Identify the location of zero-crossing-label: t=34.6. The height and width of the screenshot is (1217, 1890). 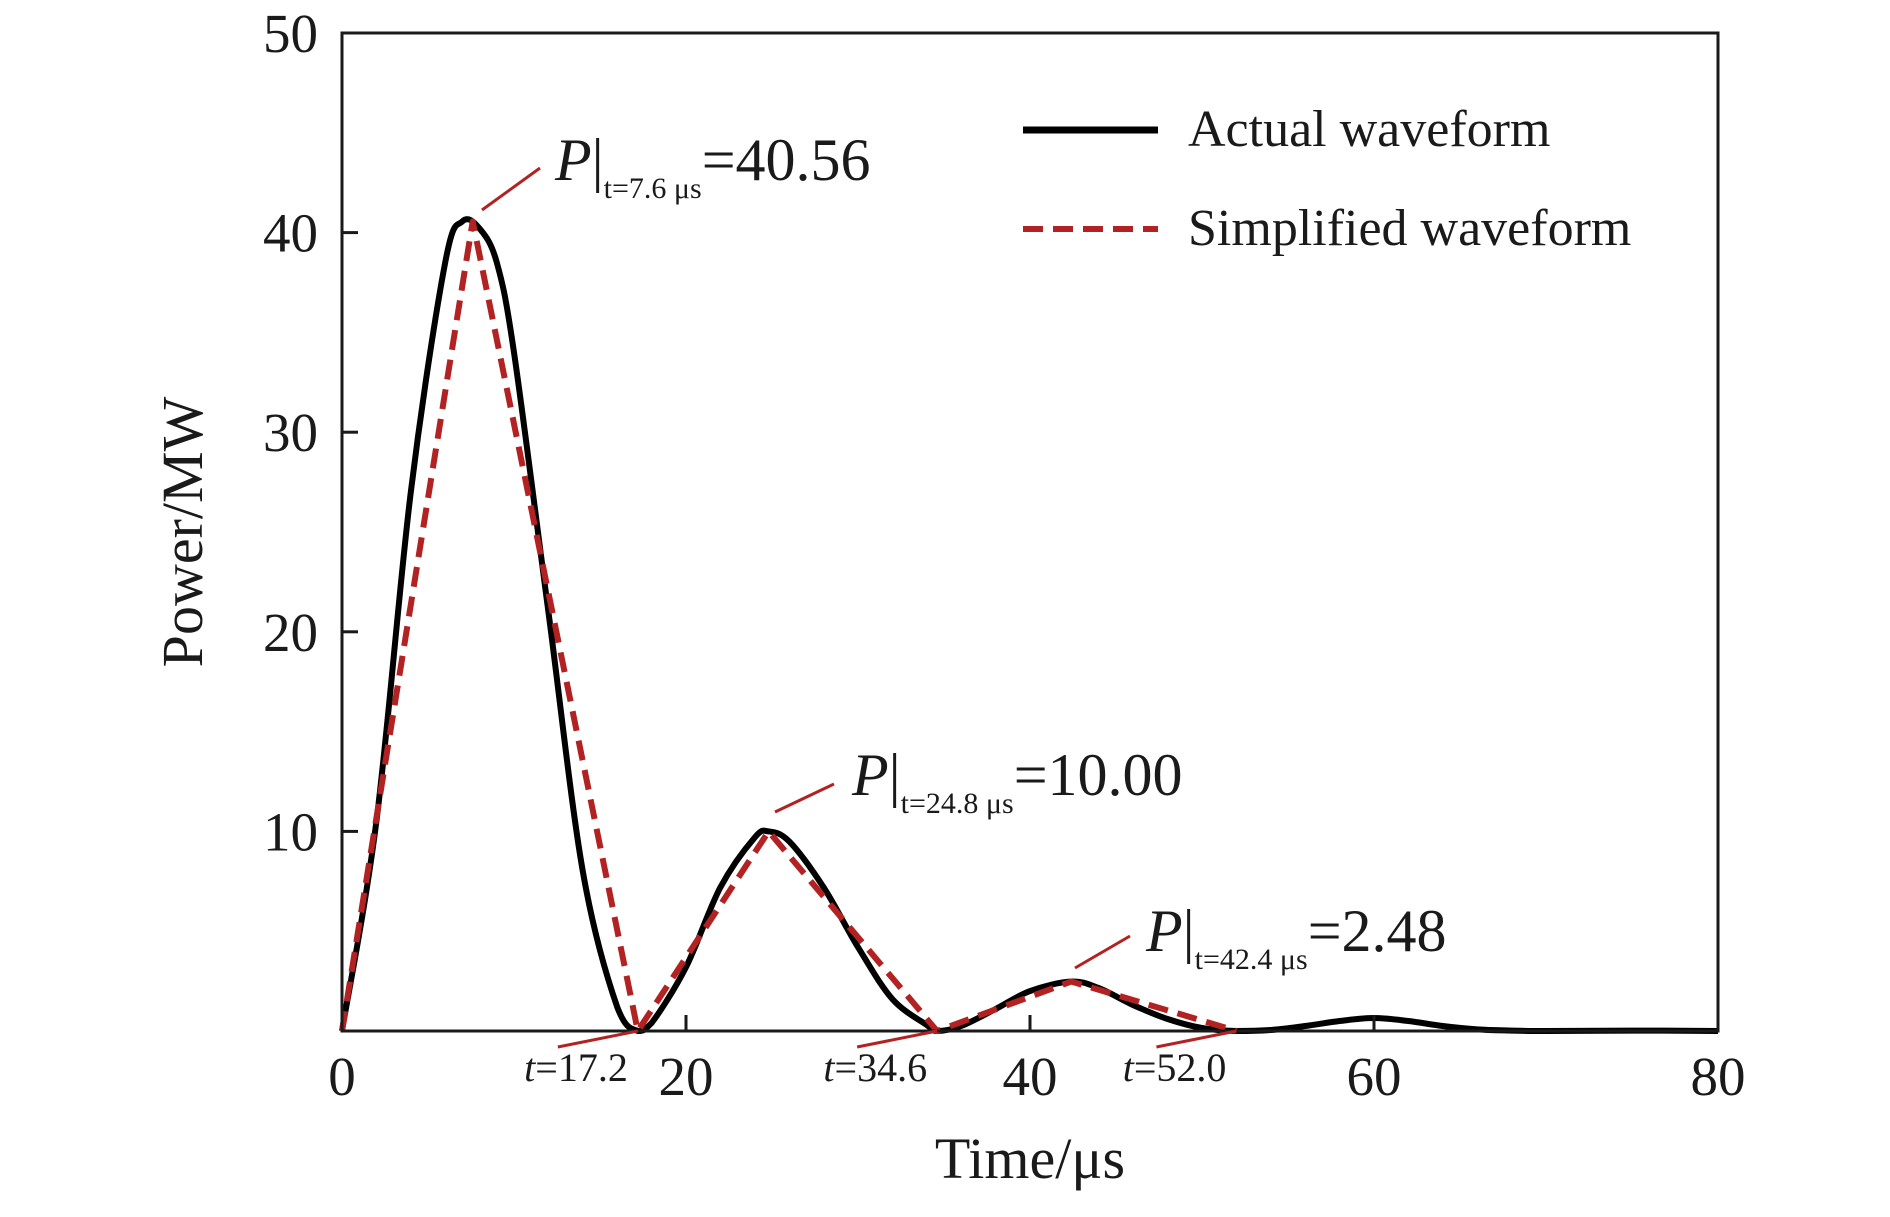
(875, 1067).